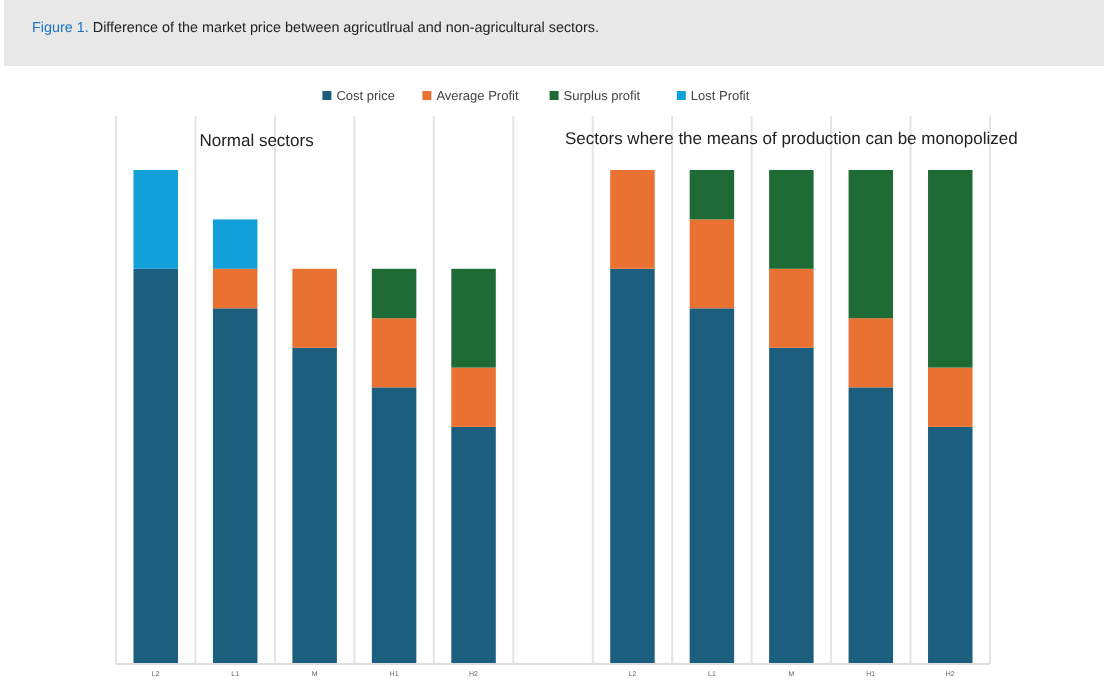  What do you see at coordinates (792, 138) in the screenshot?
I see `text: Sectors where the means of production can be monopolized` at bounding box center [792, 138].